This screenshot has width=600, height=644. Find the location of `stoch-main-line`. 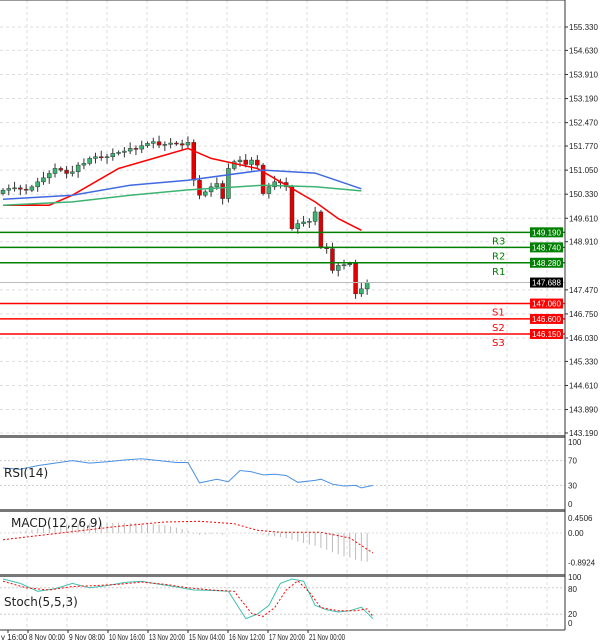

stoch-main-line is located at coordinates (188, 599).